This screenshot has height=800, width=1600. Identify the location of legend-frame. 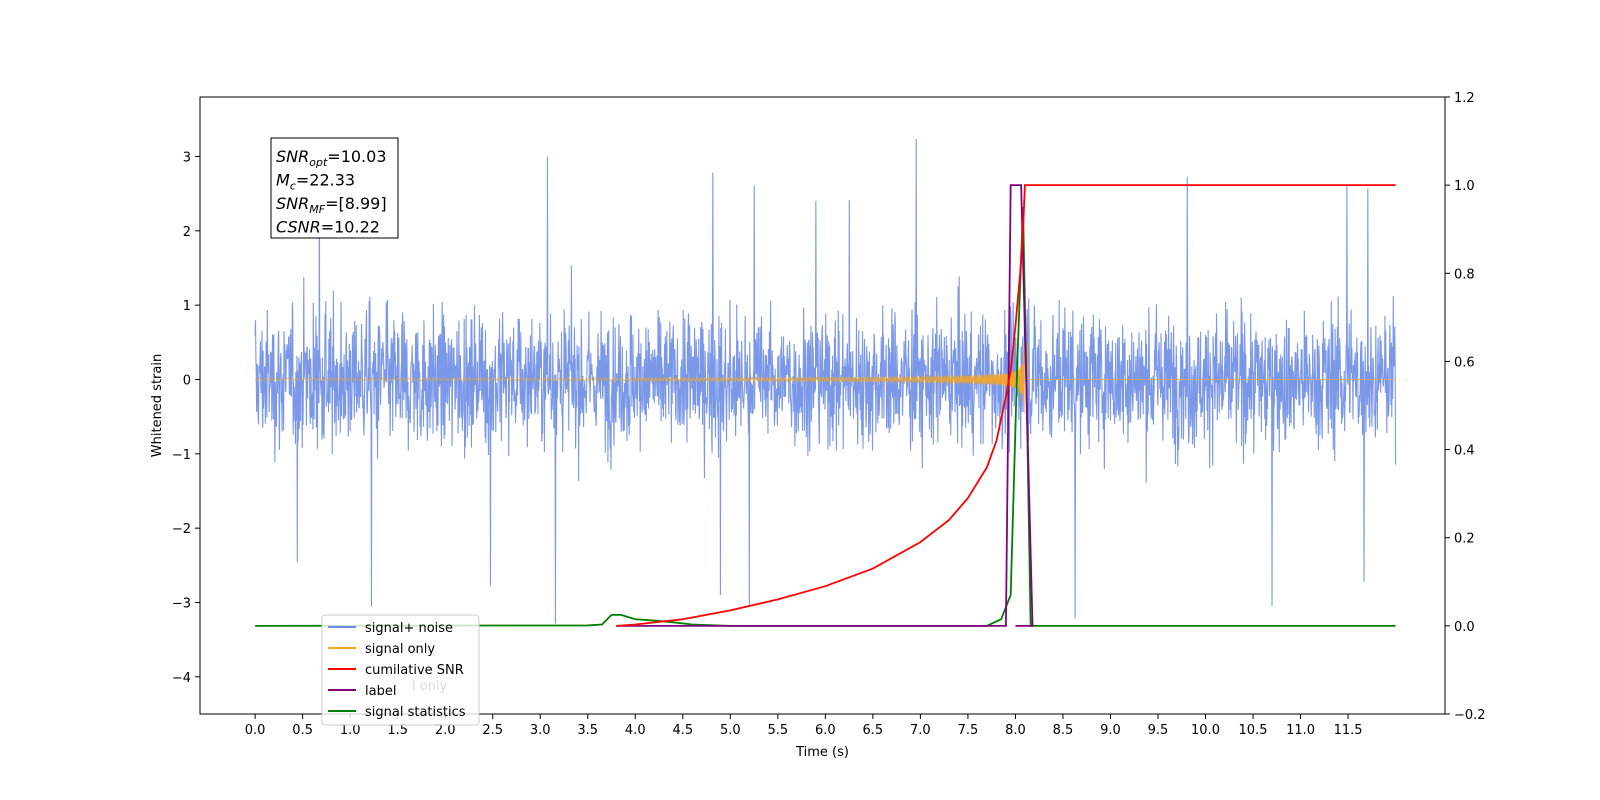
(400, 670).